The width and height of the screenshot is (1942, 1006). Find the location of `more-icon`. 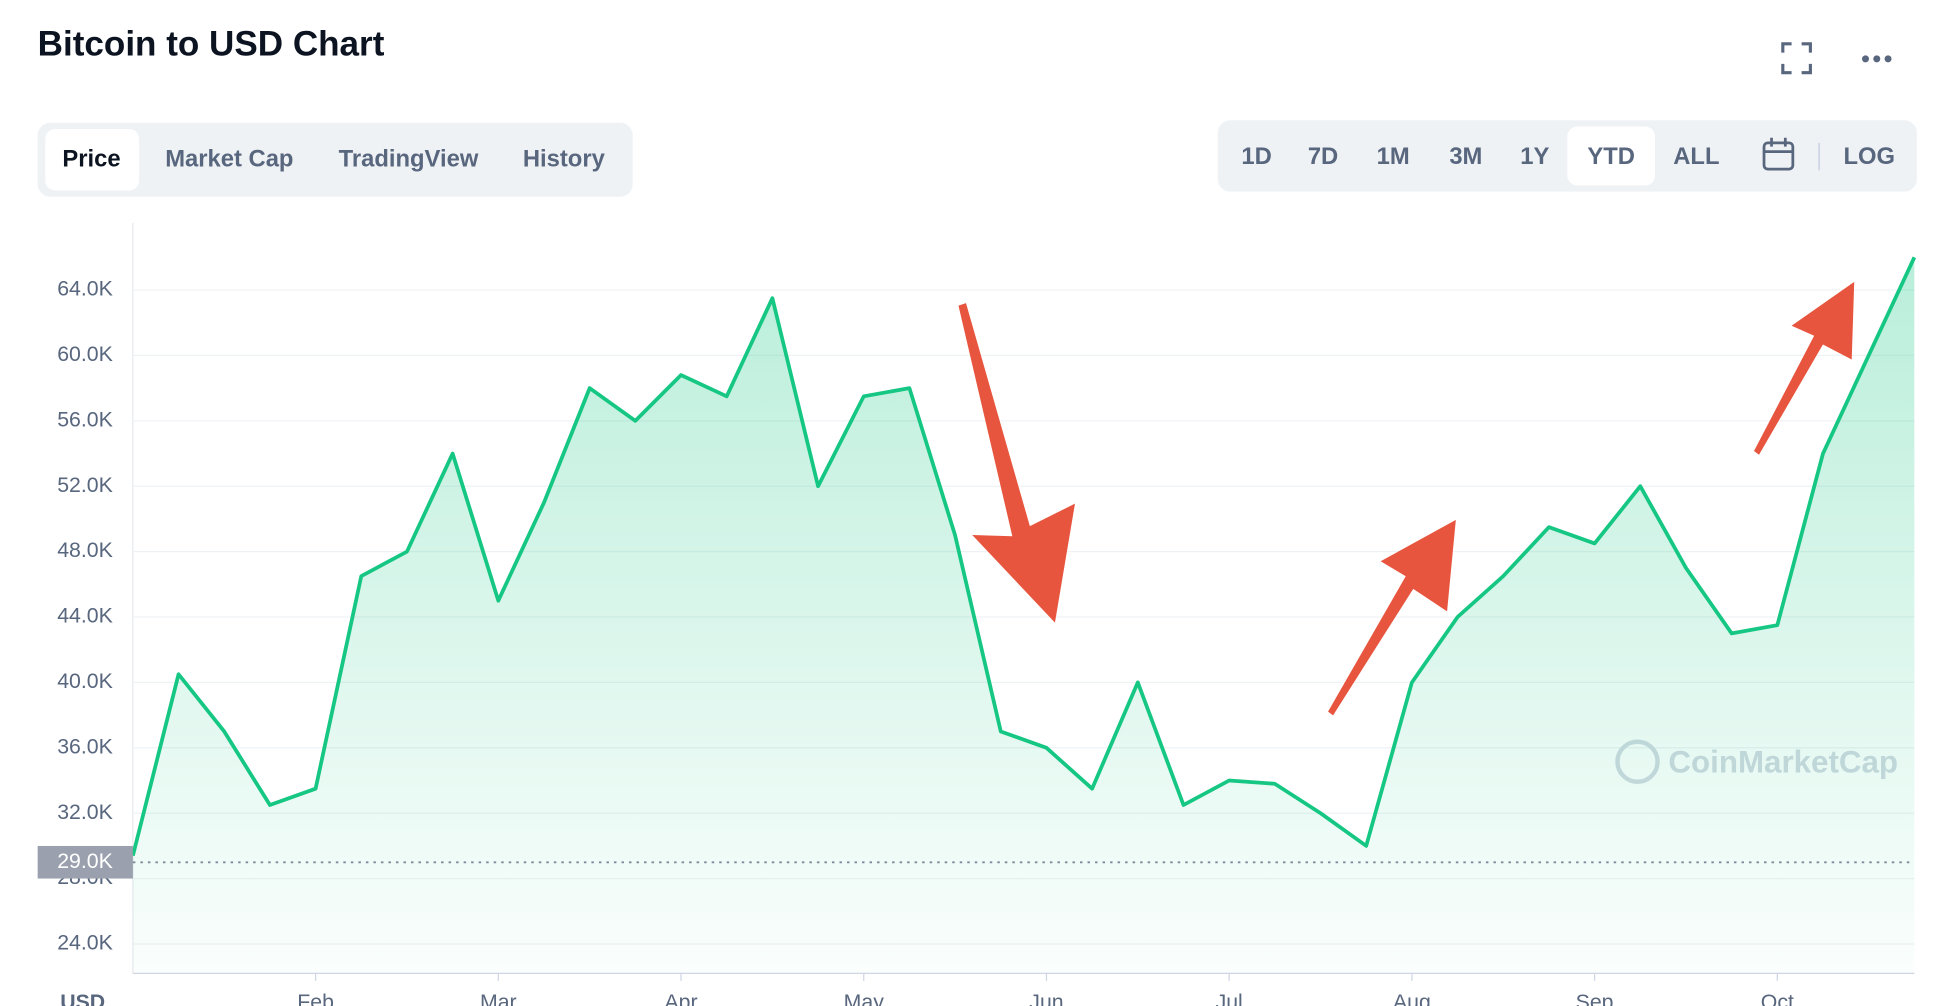

more-icon is located at coordinates (1876, 59).